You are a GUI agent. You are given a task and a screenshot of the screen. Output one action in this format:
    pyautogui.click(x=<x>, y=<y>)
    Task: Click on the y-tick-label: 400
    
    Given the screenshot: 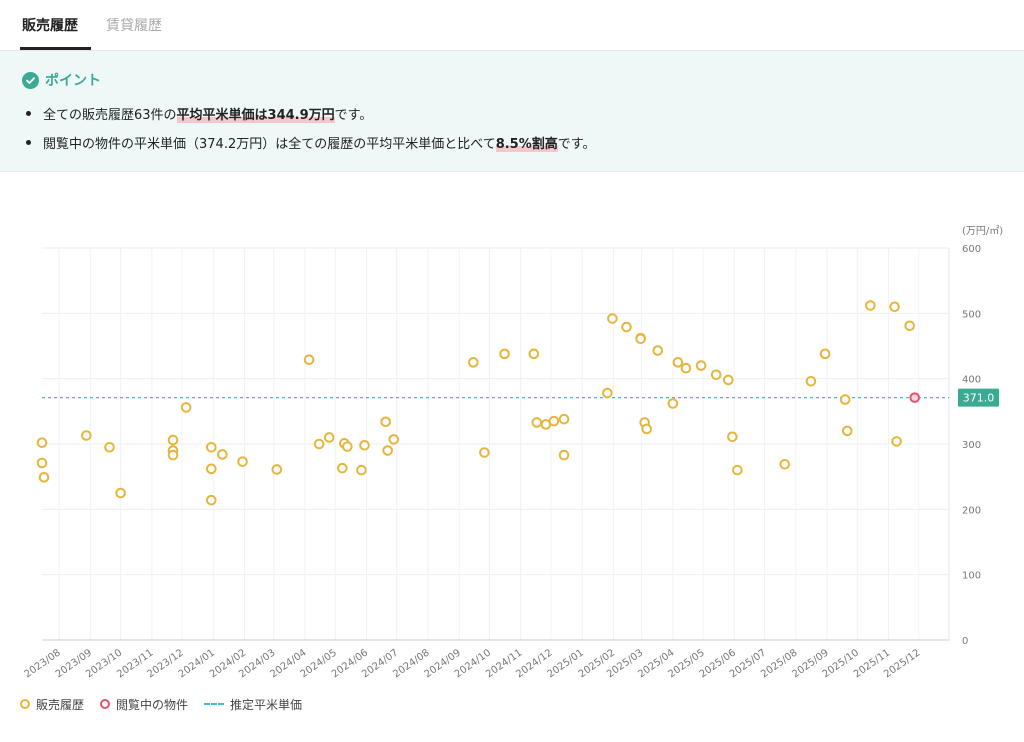 What is the action you would take?
    pyautogui.click(x=971, y=380)
    